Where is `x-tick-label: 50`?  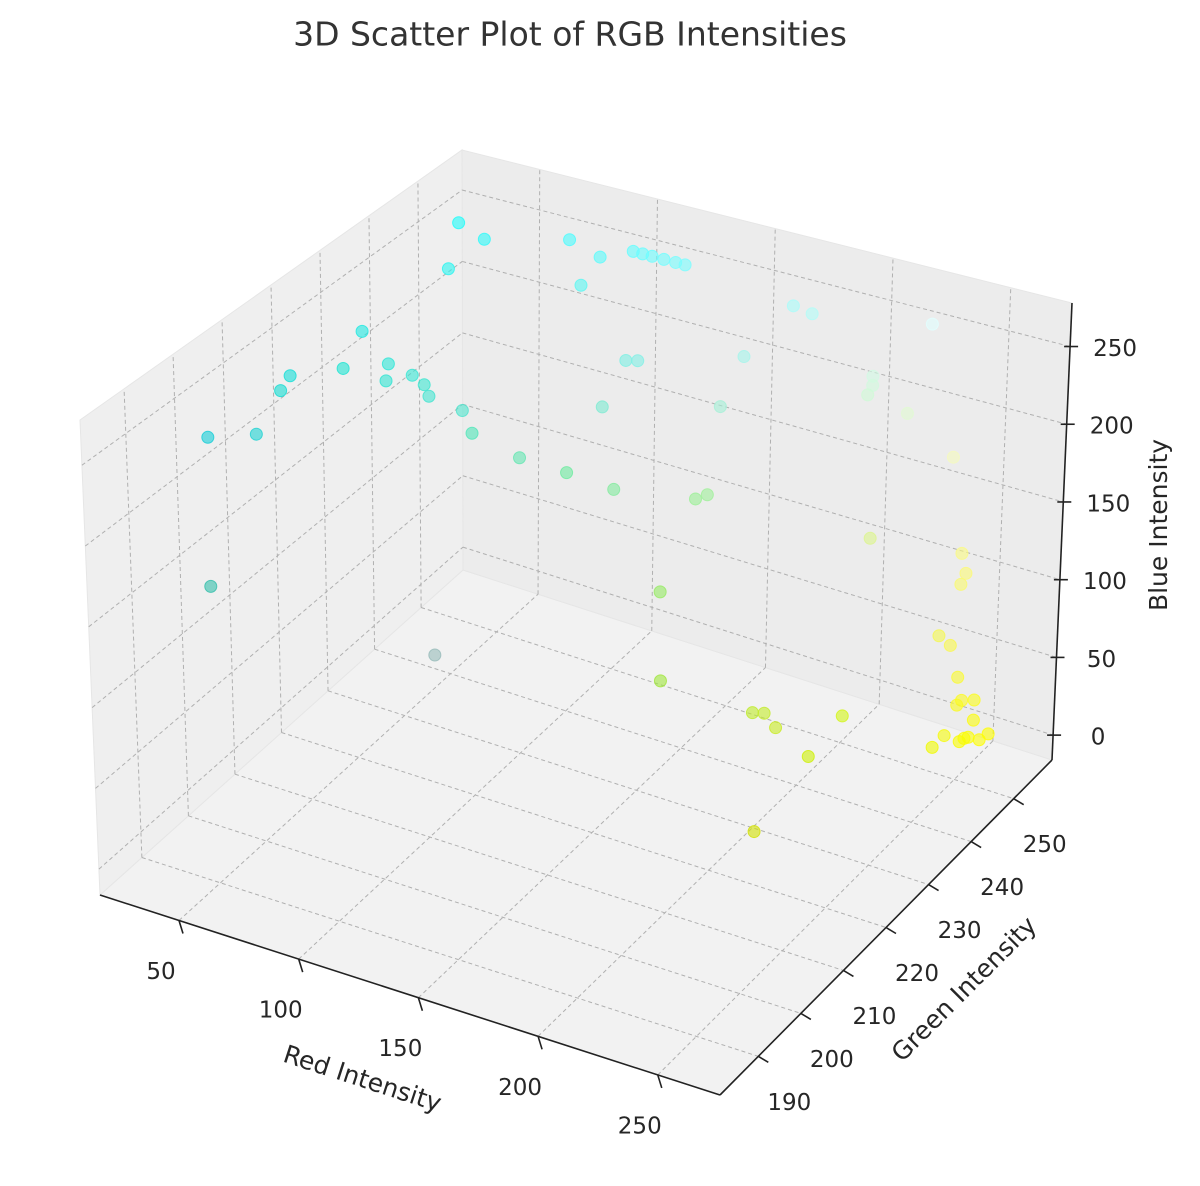
x-tick-label: 50 is located at coordinates (160, 972).